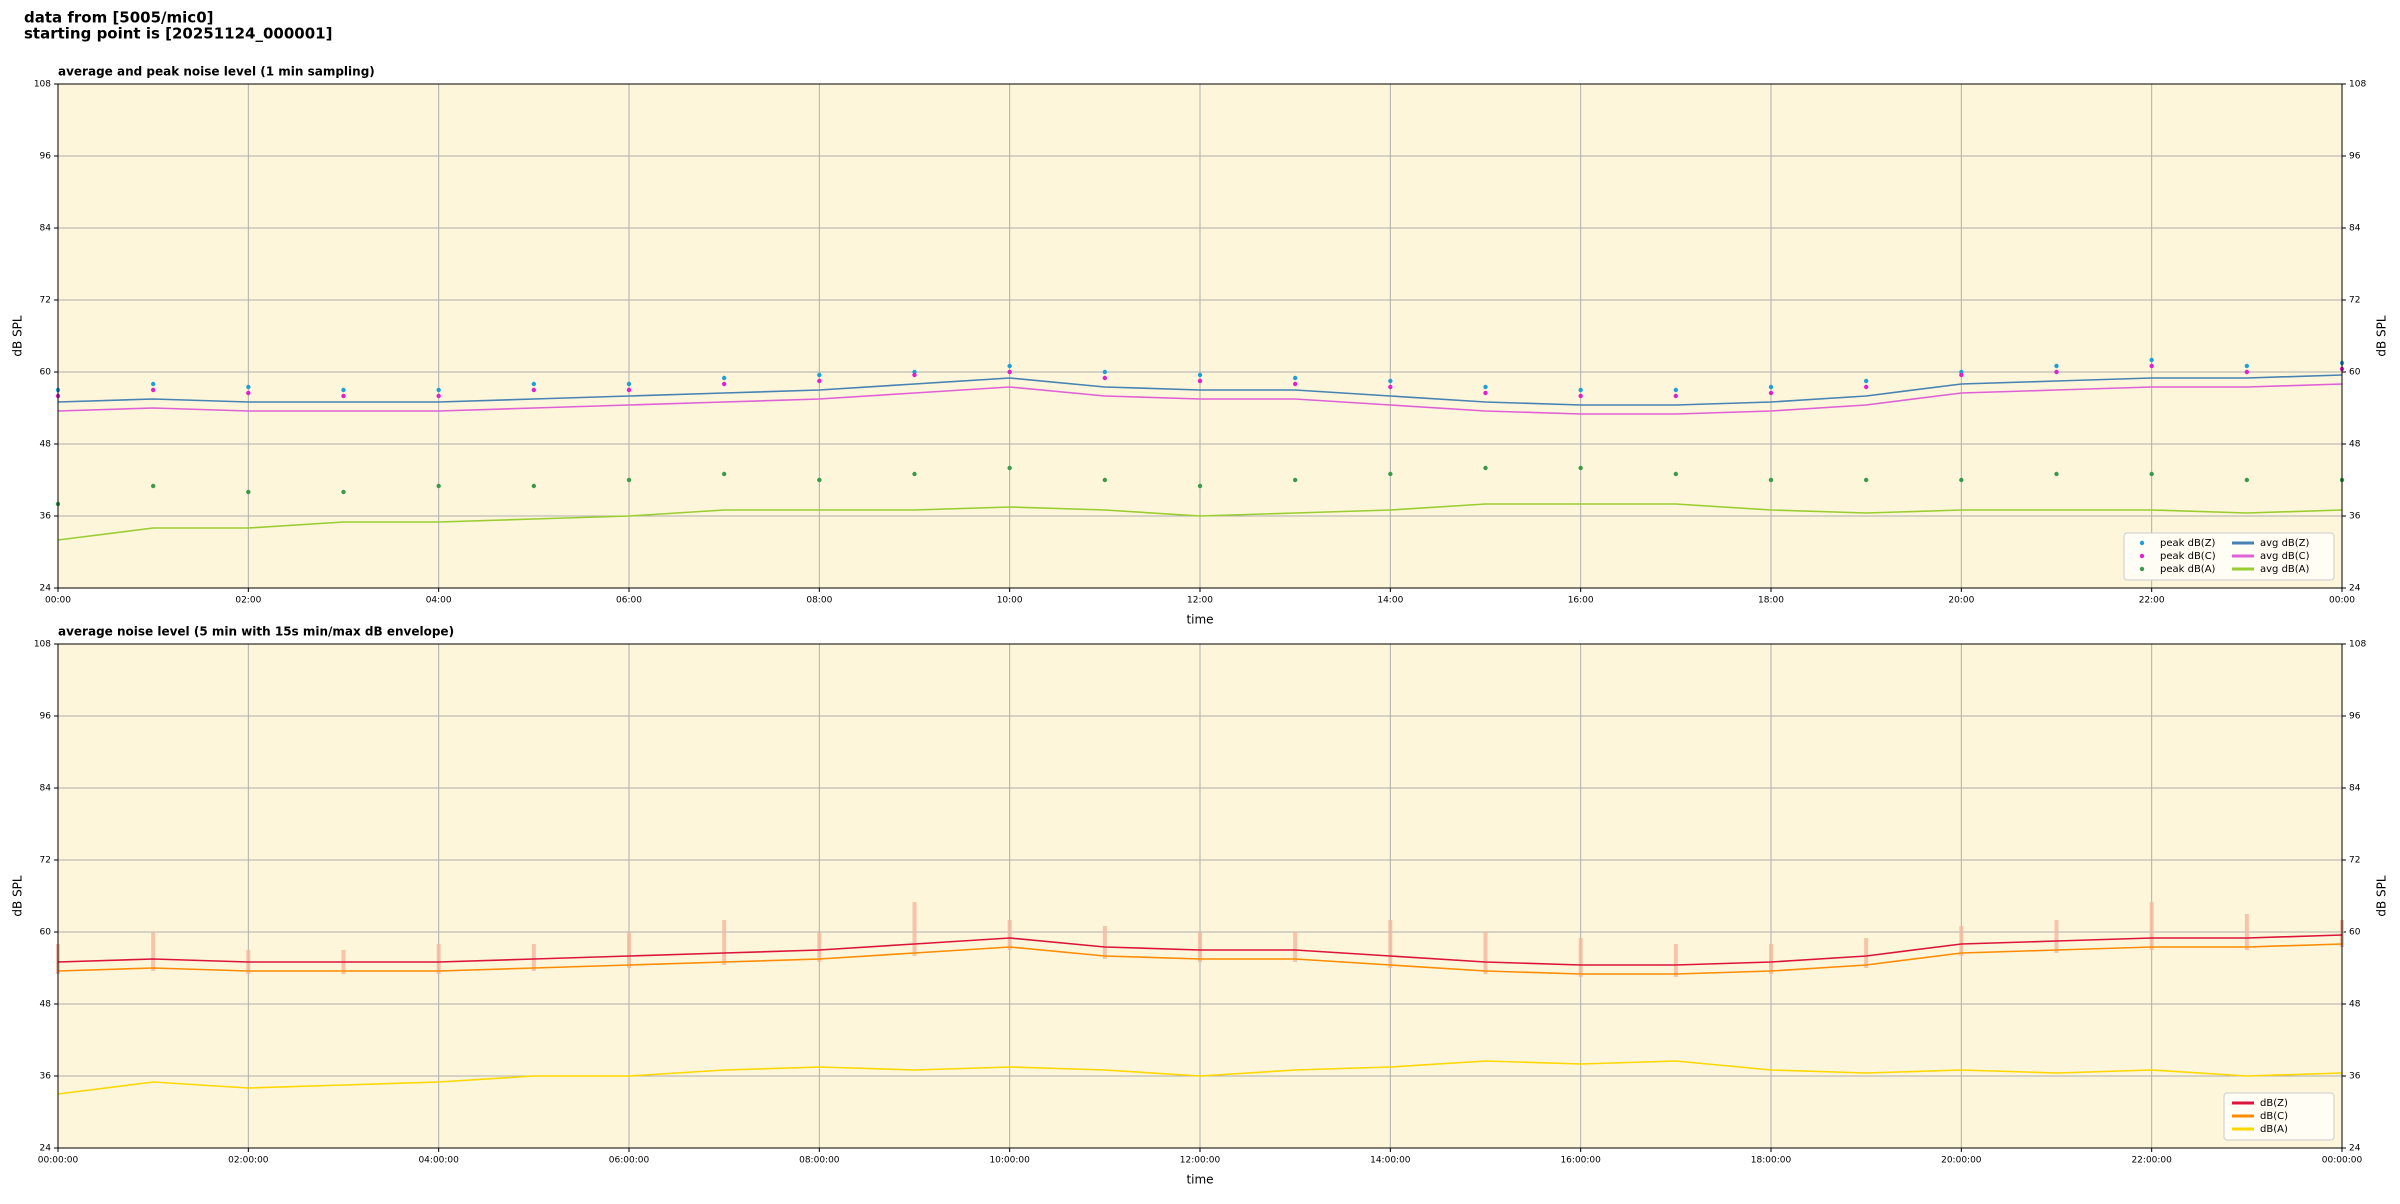  Describe the element at coordinates (2188, 556) in the screenshot. I see `legend-label: peak dB(C)` at that location.